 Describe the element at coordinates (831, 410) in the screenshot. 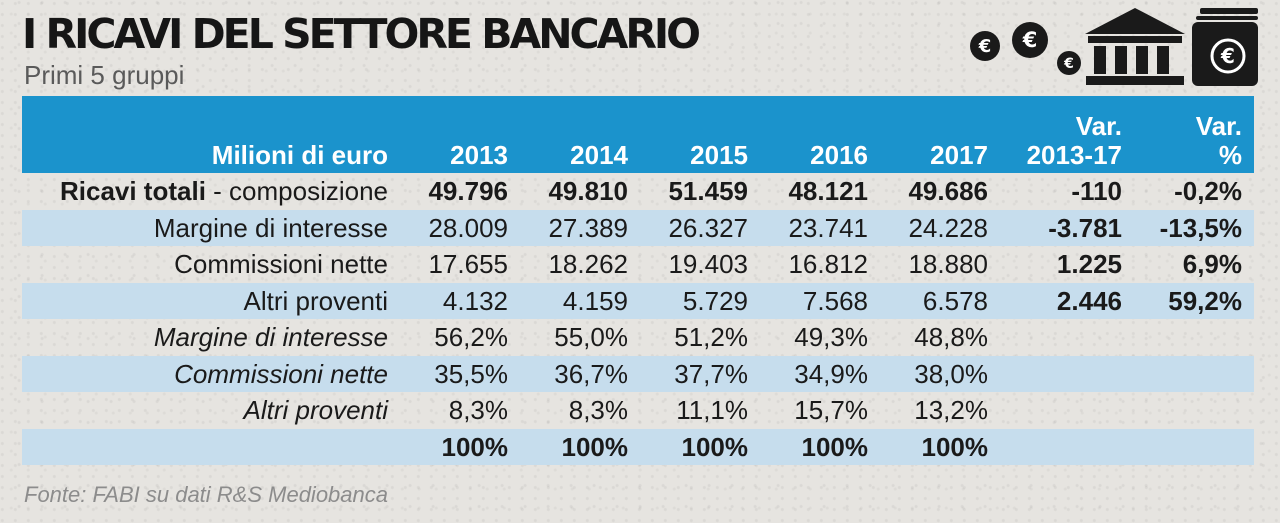

I see `value-cell: 15,7%` at that location.